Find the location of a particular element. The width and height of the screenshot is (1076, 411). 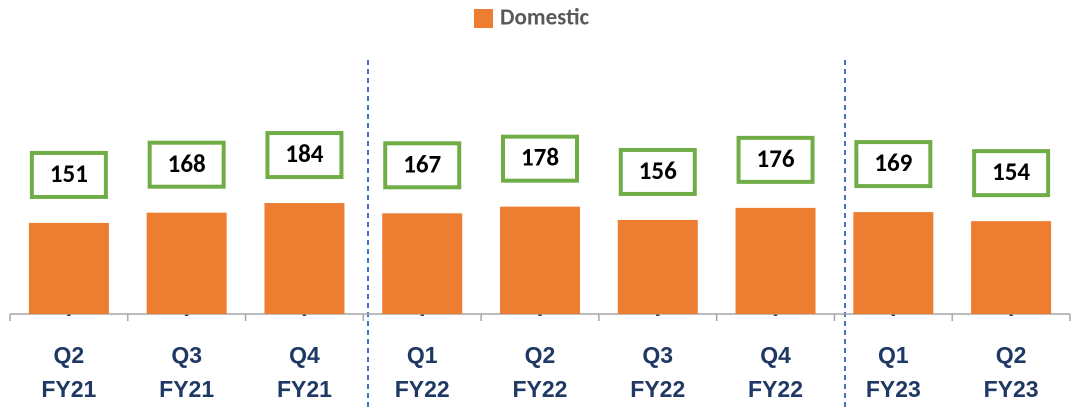

legend-swatch is located at coordinates (483, 18).